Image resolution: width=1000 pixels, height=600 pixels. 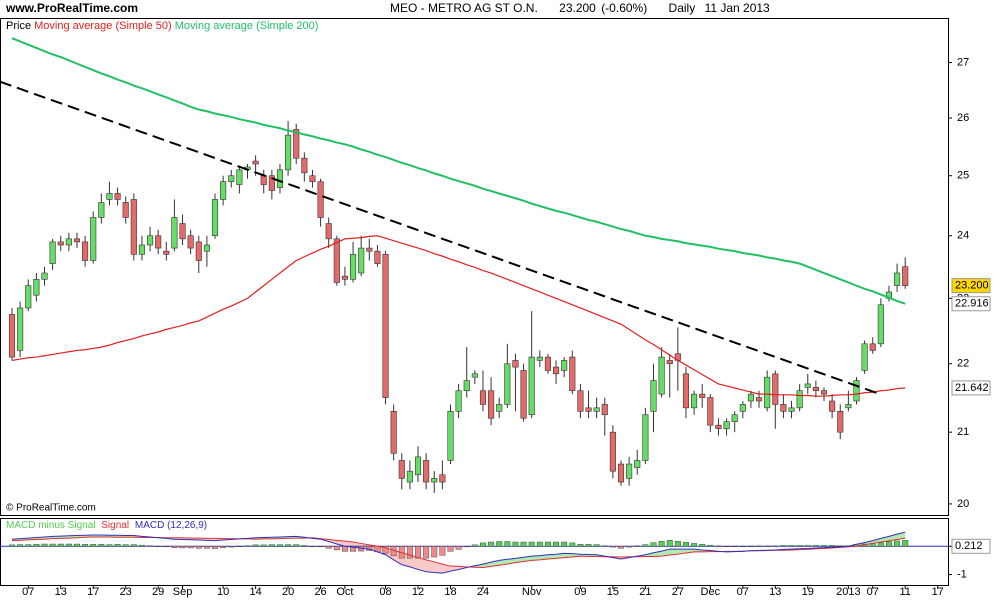 What do you see at coordinates (972, 304) in the screenshot?
I see `last-value-label: 22.916` at bounding box center [972, 304].